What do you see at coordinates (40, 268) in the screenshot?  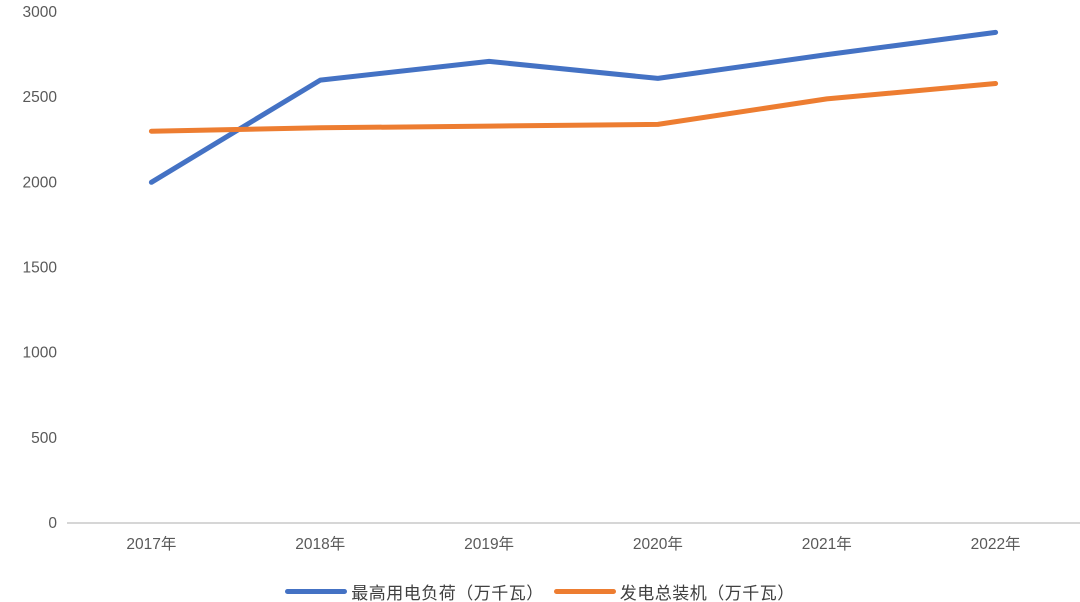 I see `y-tick-label: 1500` at bounding box center [40, 268].